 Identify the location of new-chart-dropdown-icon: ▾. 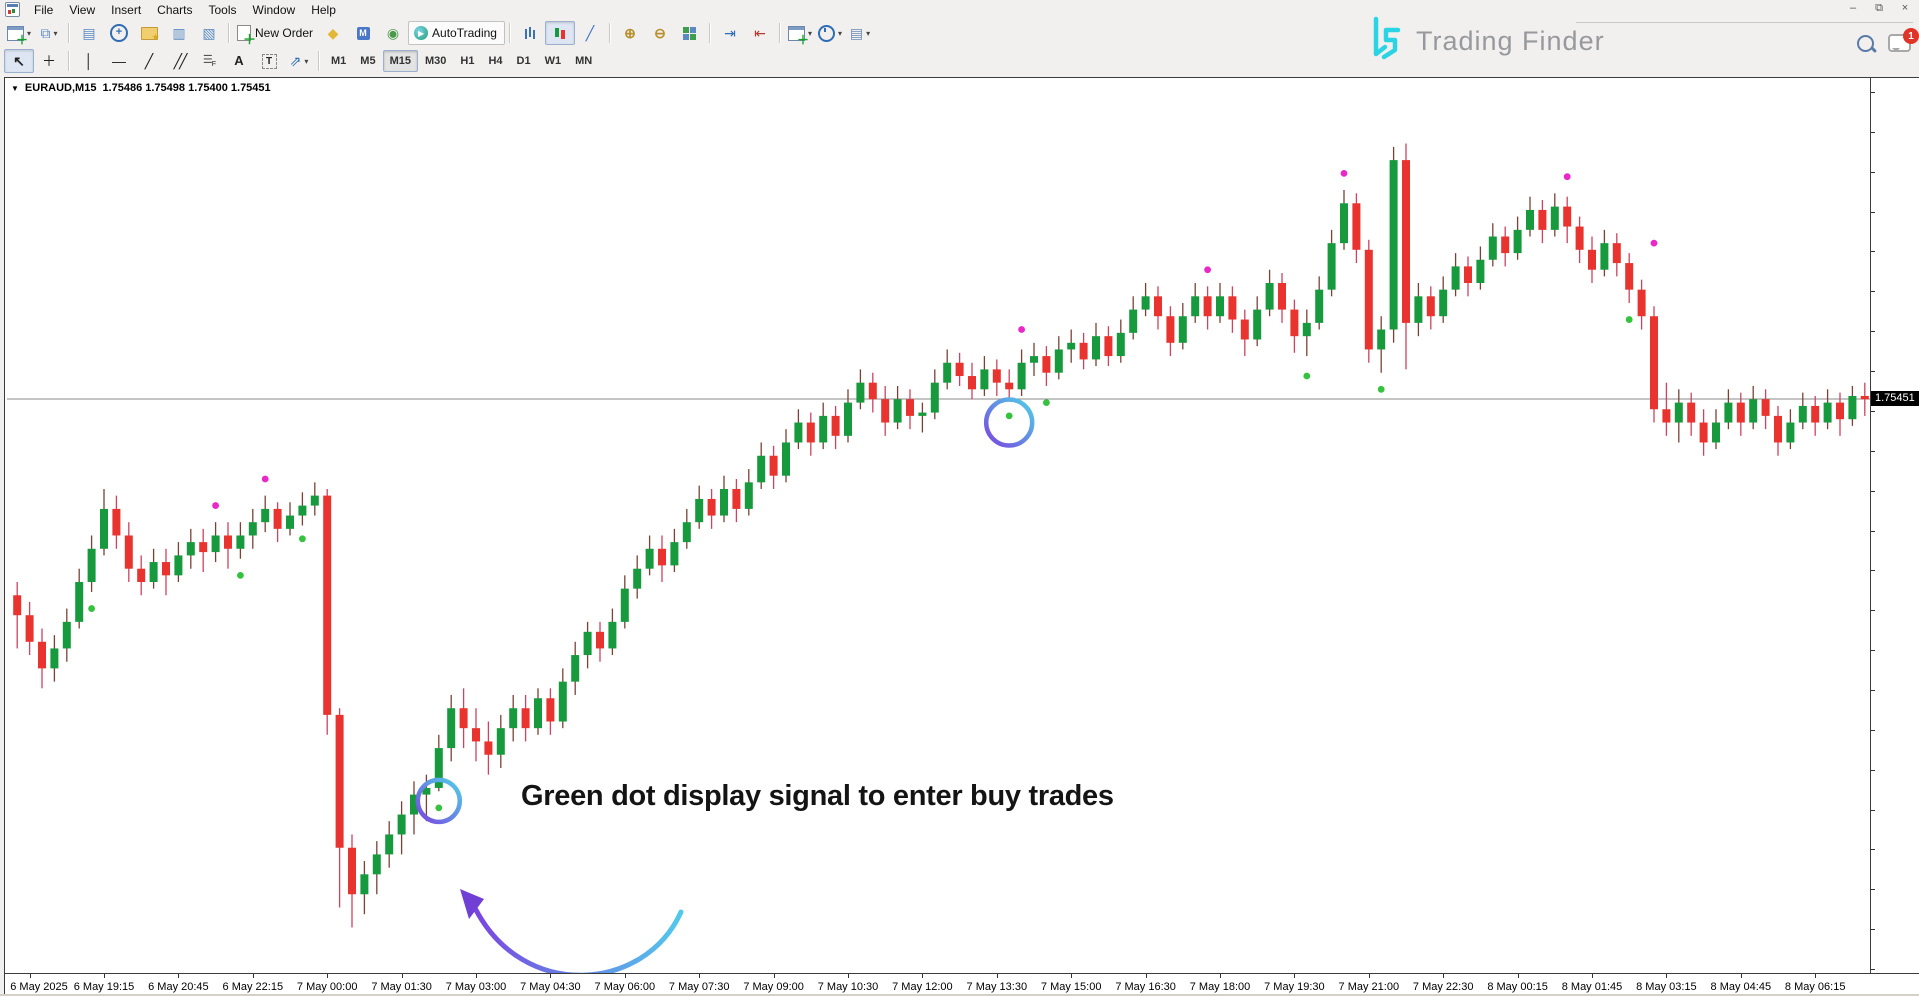
(29, 33).